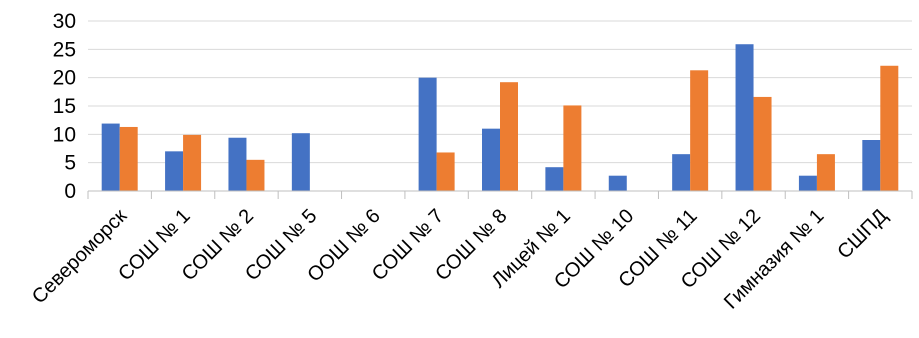 The height and width of the screenshot is (338, 919). I want to click on y-axis-tick-labels: 0 5 10 15 20 25 30, so click(64, 106).